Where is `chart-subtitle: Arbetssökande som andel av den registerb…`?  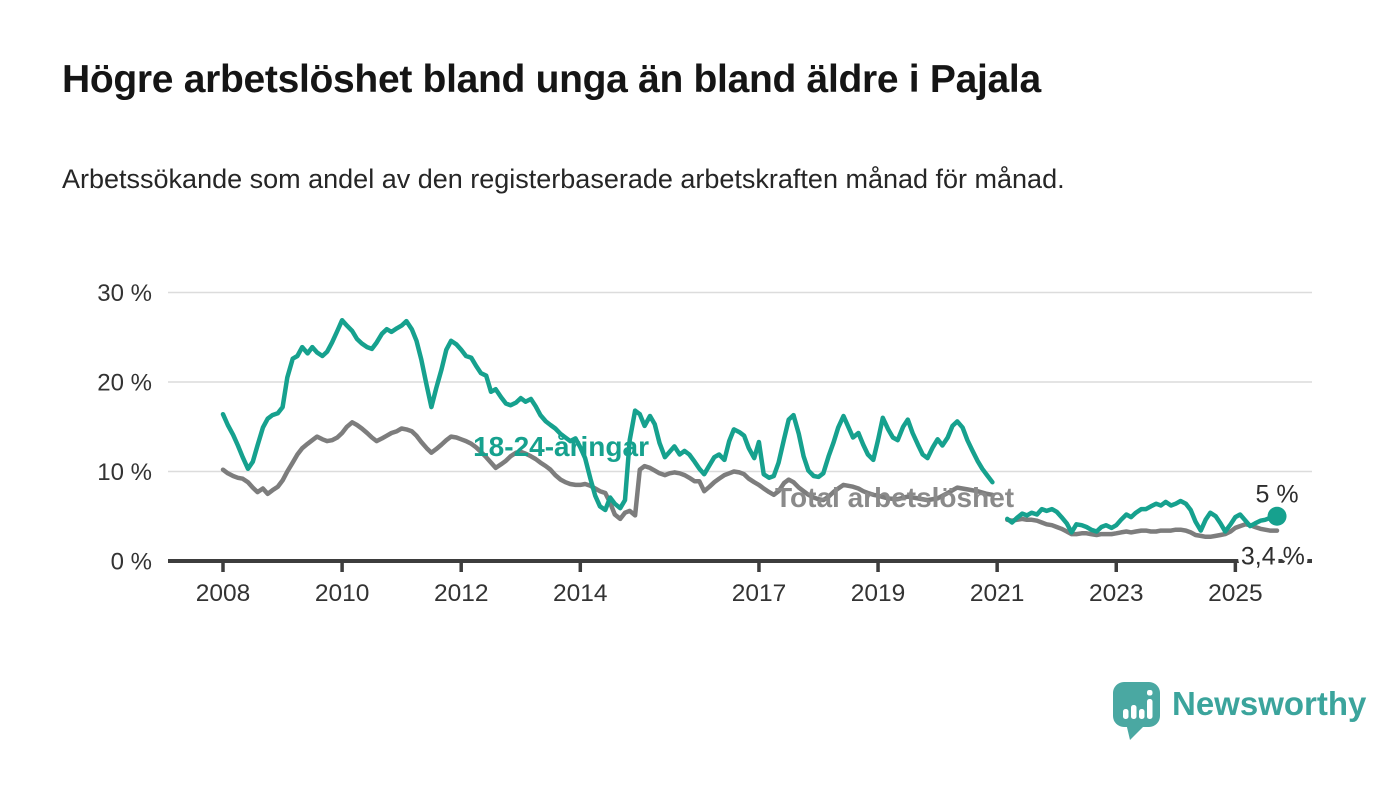
chart-subtitle: Arbetssökande som andel av den registerb… is located at coordinates (563, 179).